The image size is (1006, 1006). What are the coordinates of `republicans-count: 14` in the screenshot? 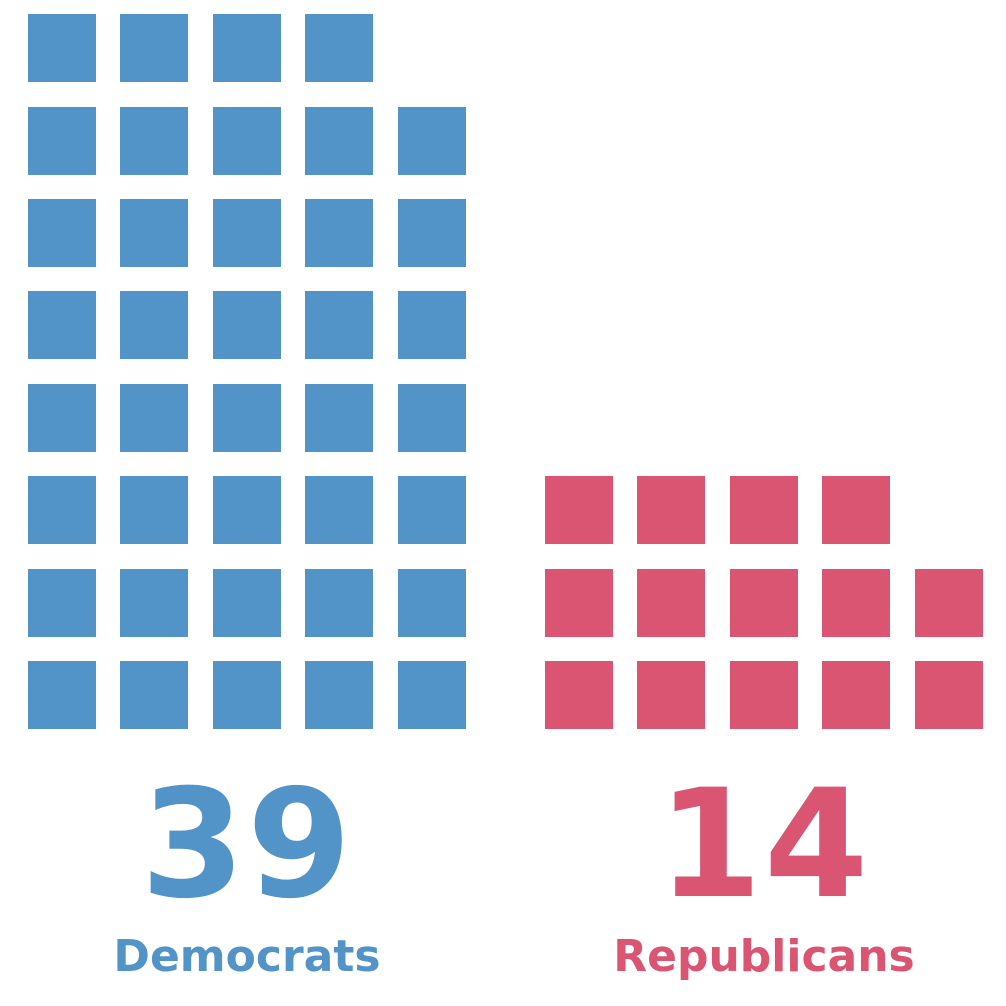 It's located at (764, 845).